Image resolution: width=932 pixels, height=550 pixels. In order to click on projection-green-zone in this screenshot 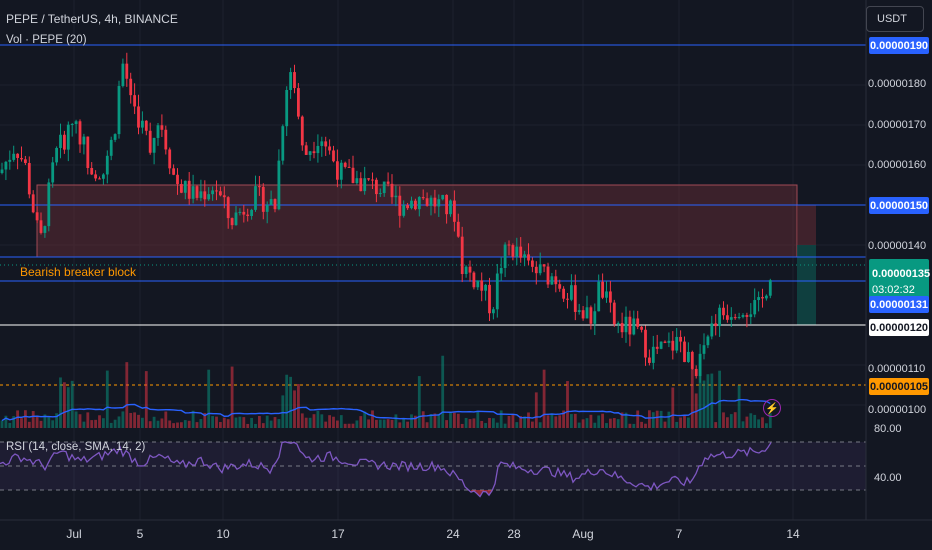, I will do `click(806, 285)`.